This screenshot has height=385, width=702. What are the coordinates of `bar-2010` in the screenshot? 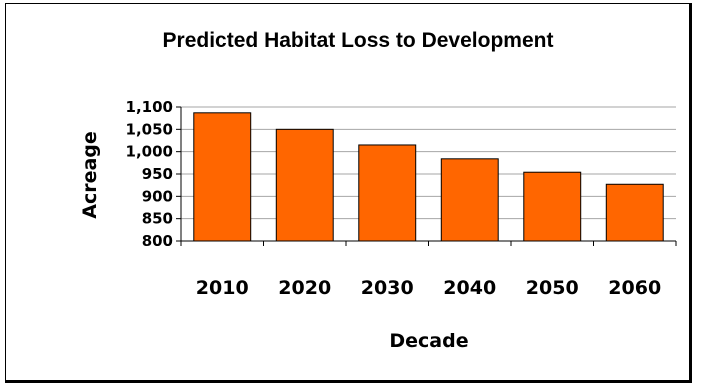 It's located at (222, 177).